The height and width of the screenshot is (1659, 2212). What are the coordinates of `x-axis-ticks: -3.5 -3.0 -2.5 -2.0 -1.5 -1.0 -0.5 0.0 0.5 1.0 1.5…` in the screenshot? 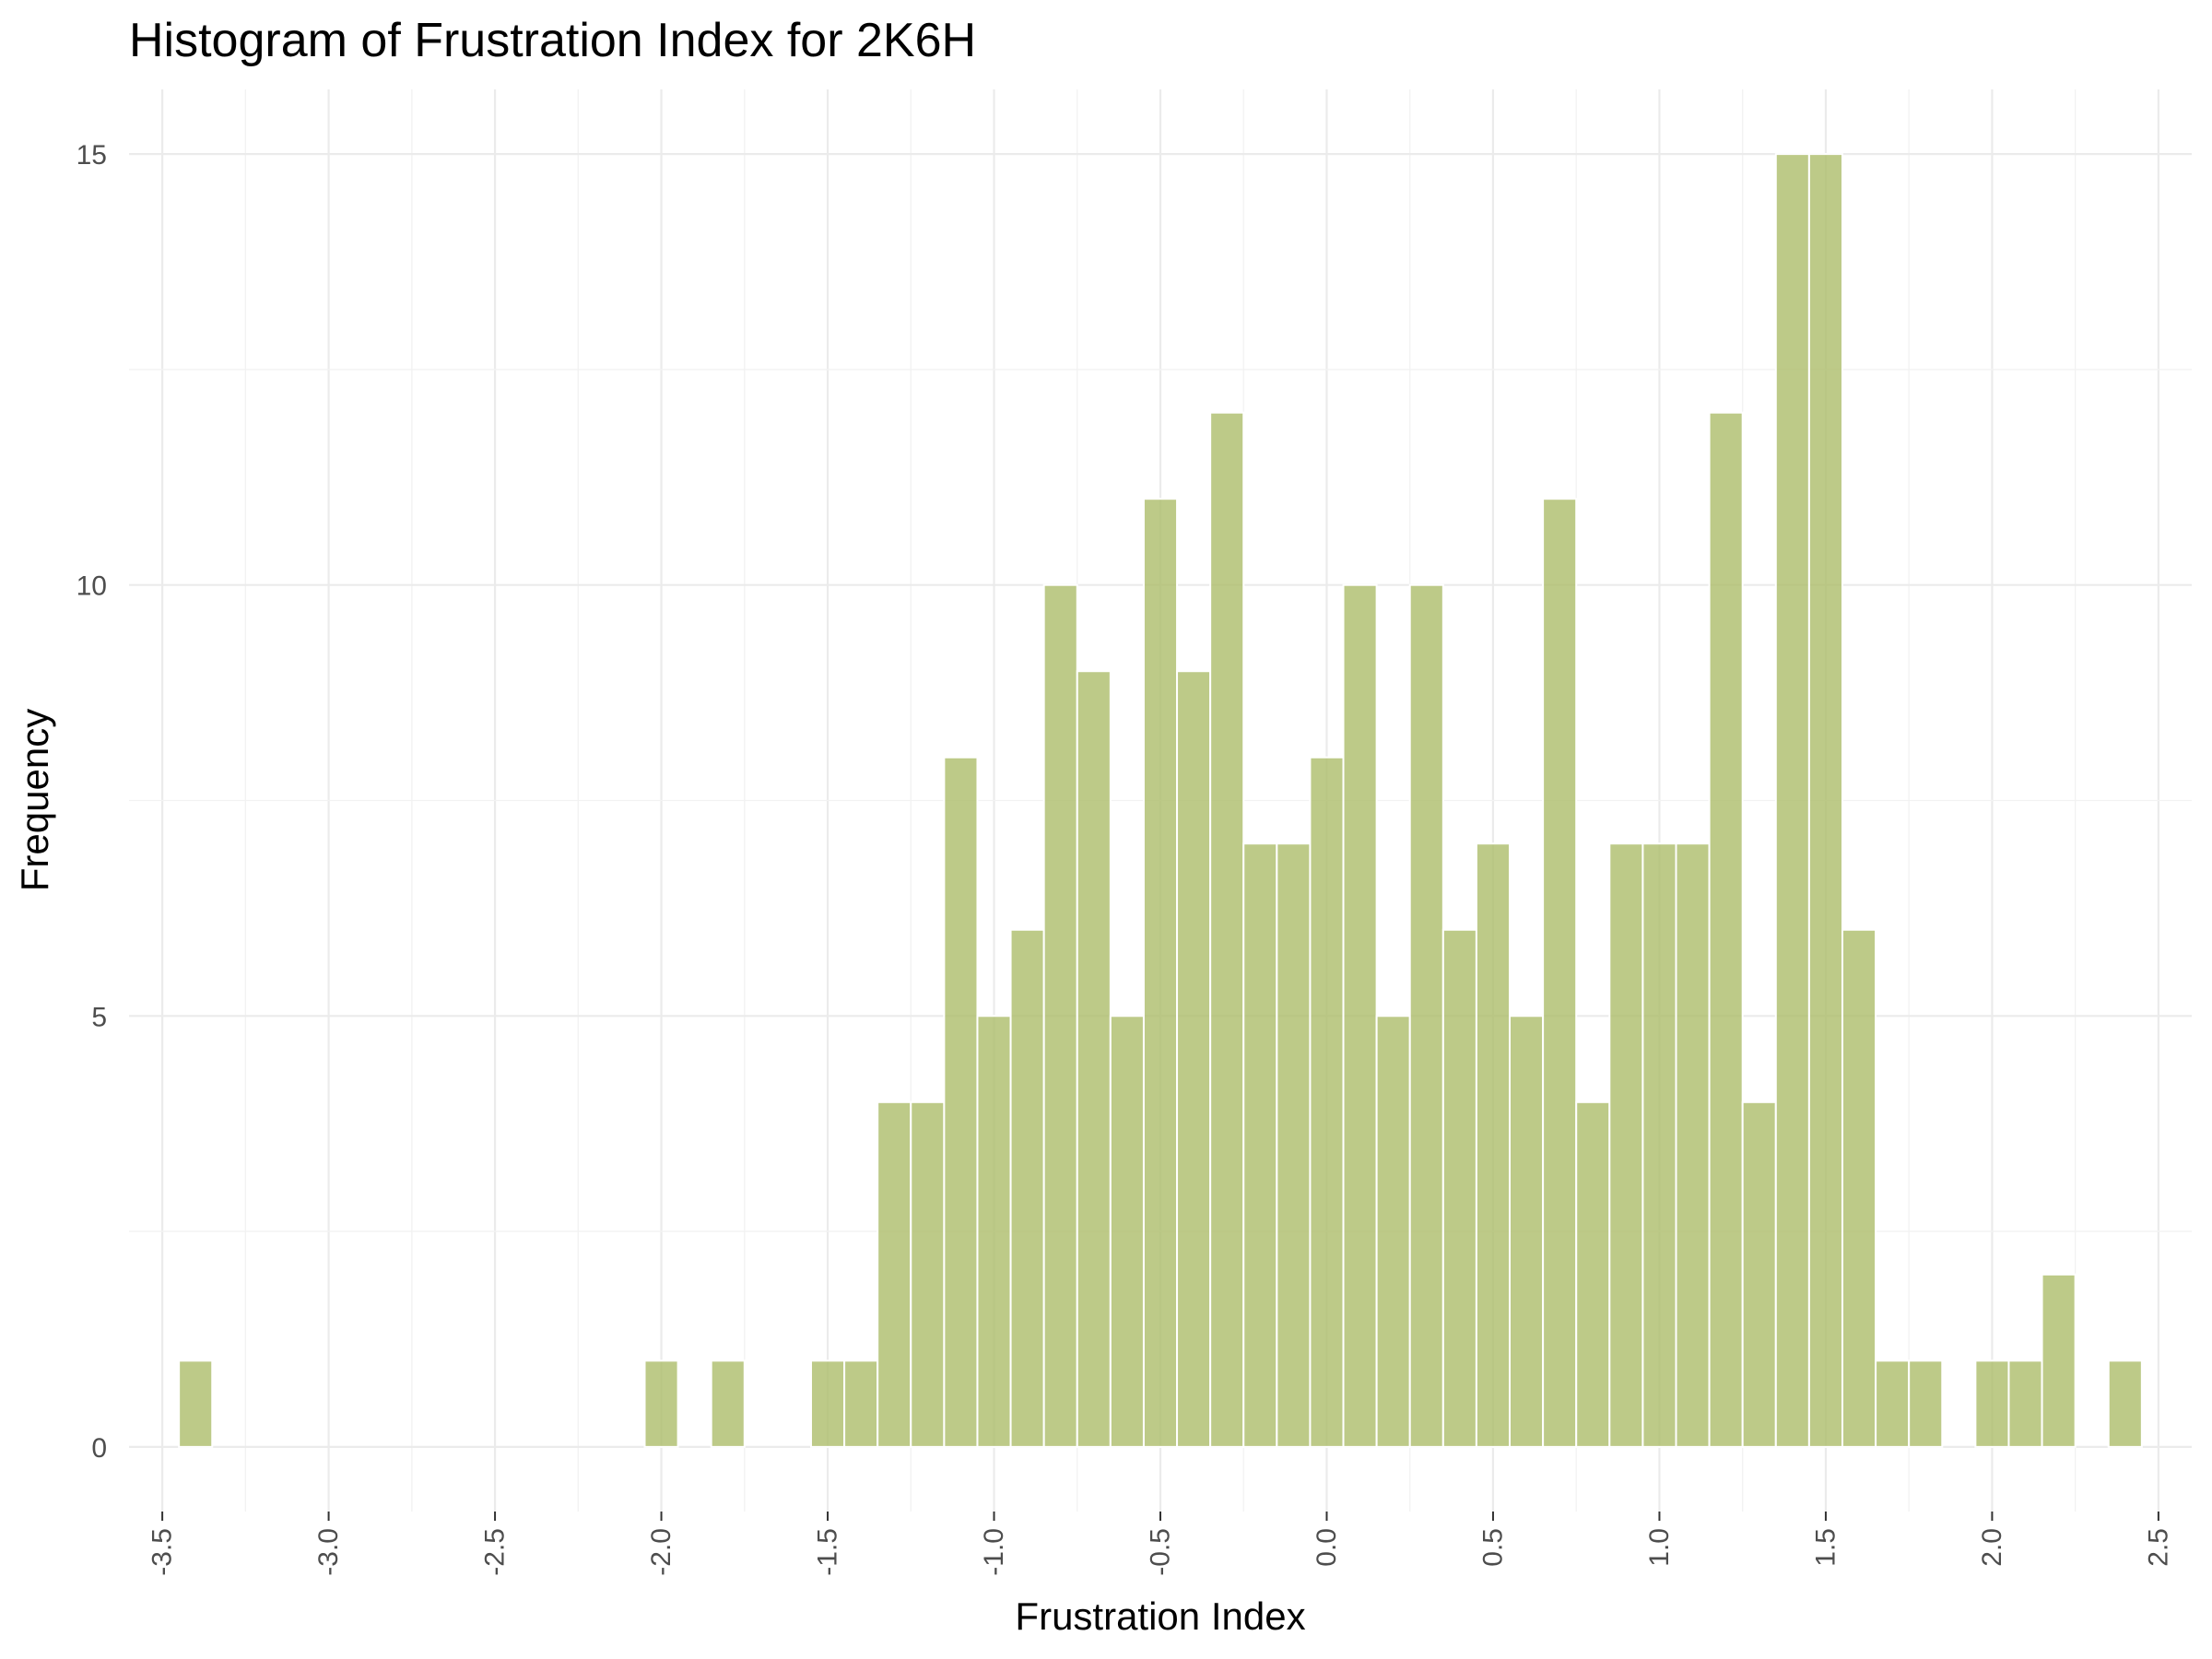 It's located at (1160, 1544).